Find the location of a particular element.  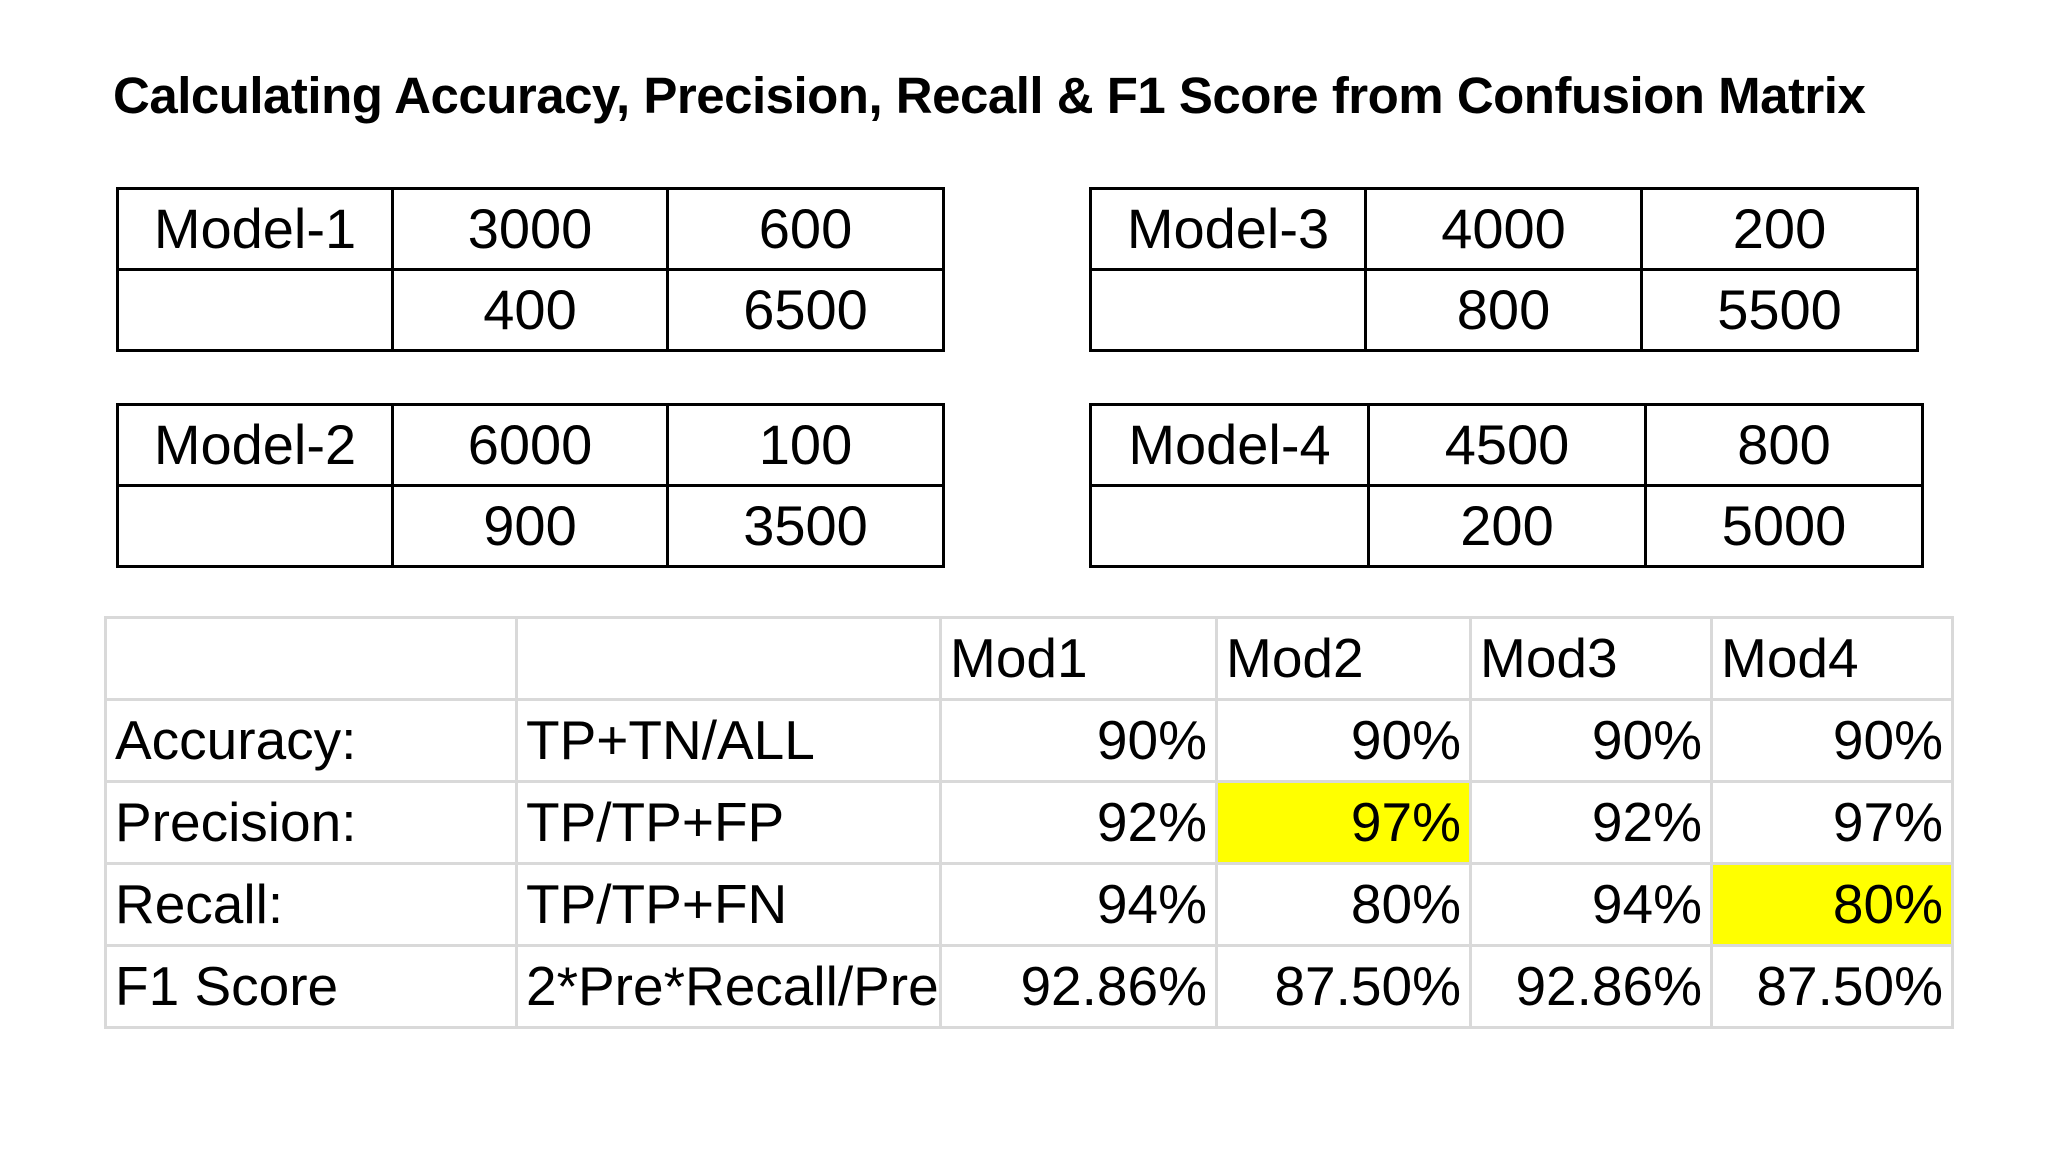

matrix-cell: 5000 is located at coordinates (1784, 526).